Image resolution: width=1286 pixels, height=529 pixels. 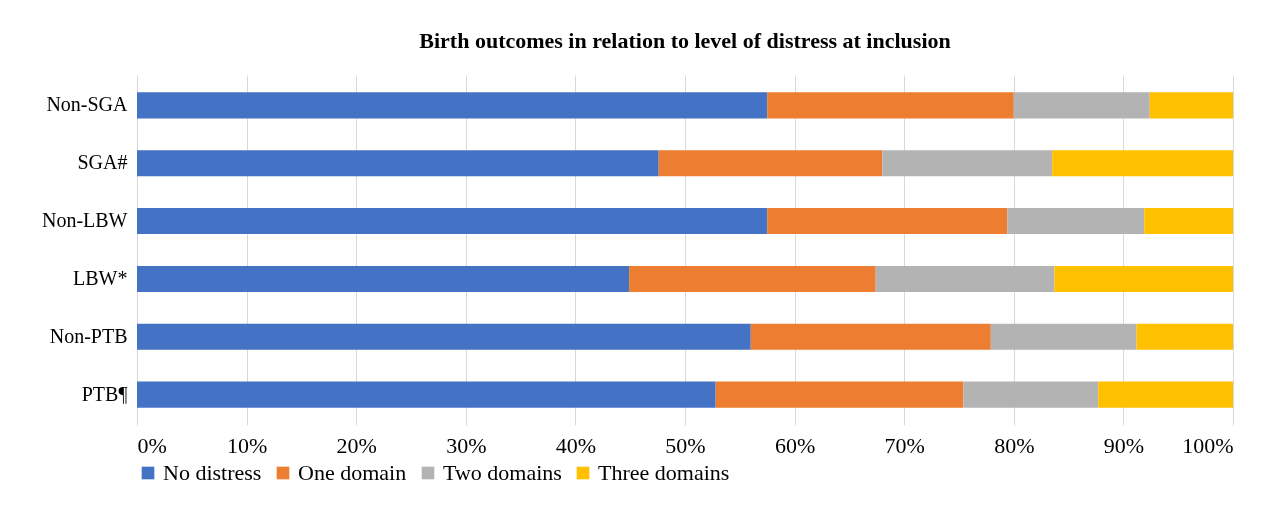 I want to click on x-tick-label: 80%, so click(x=1014, y=445).